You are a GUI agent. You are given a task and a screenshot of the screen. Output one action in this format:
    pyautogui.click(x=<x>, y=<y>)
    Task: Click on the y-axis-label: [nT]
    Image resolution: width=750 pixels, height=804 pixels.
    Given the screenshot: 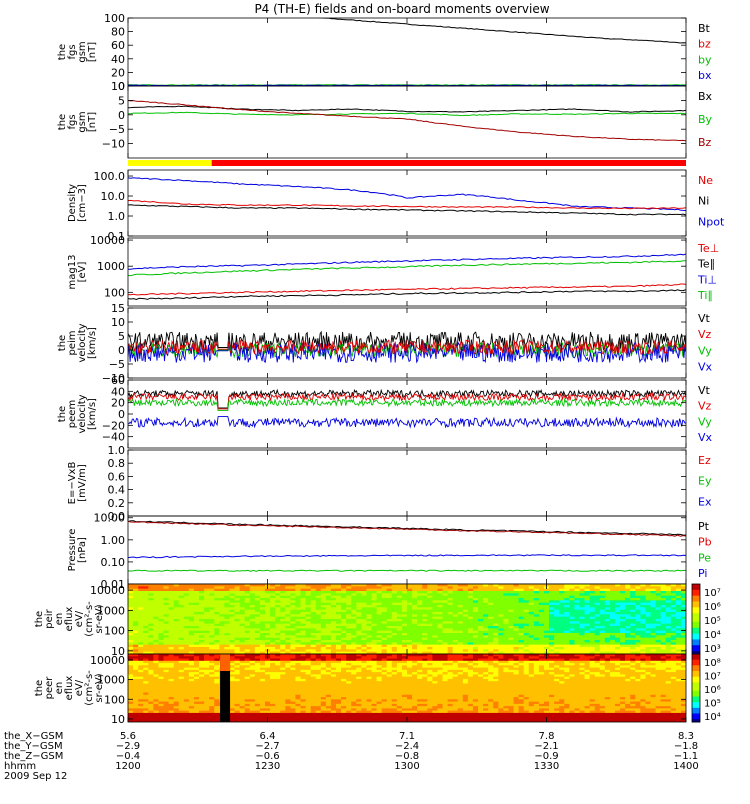 What is the action you would take?
    pyautogui.click(x=92, y=52)
    